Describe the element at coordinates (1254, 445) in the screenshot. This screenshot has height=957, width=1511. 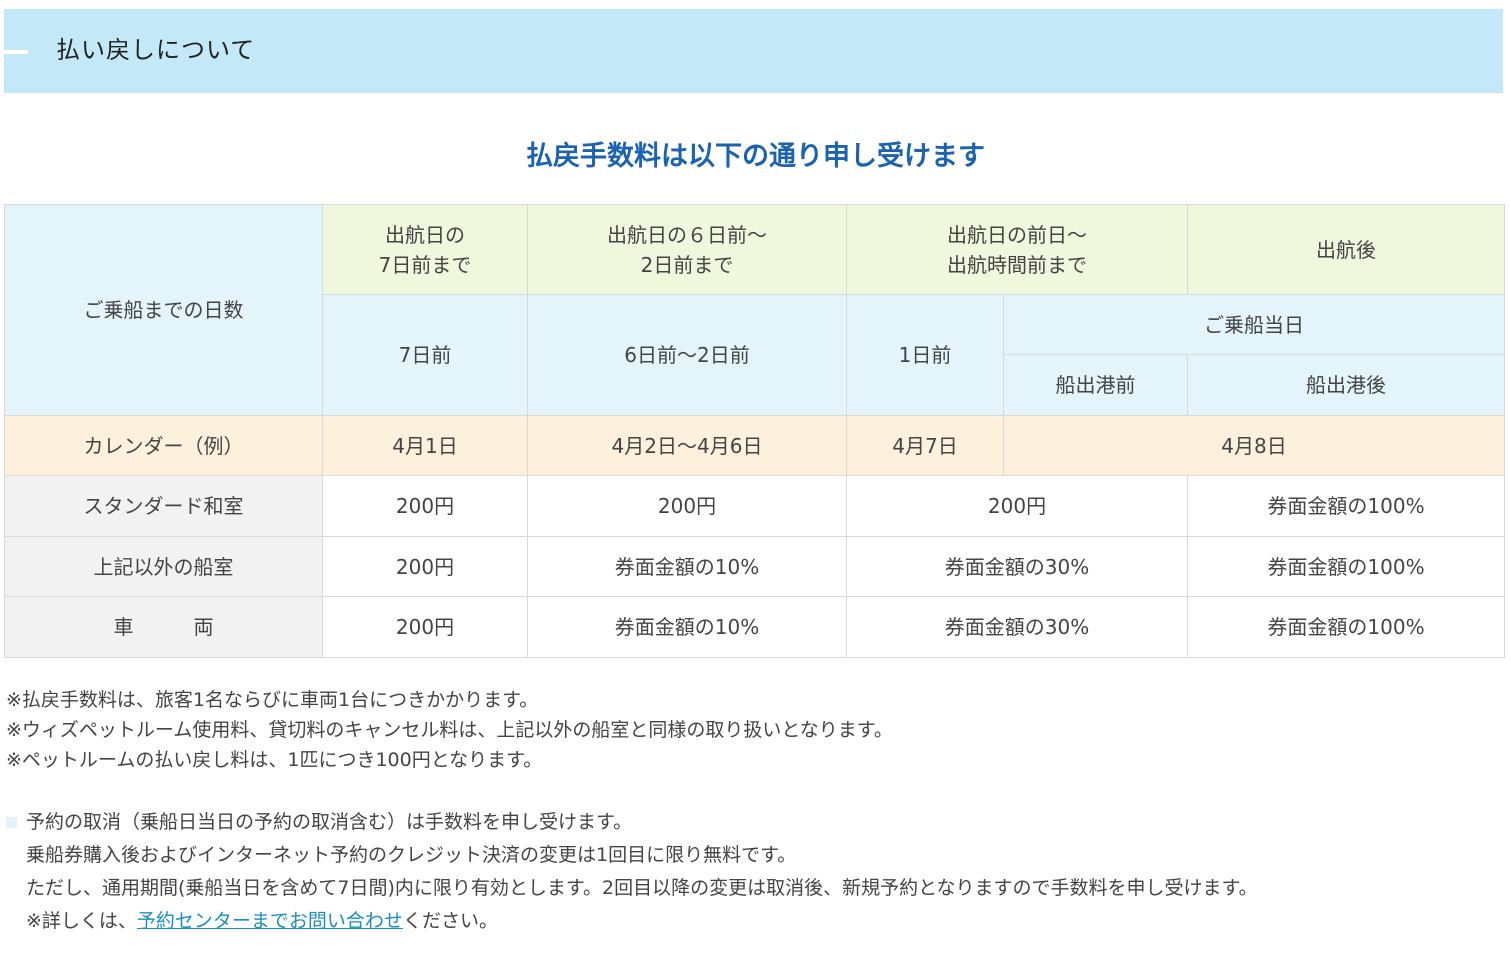
I see `calendar-cell: 4月8日` at that location.